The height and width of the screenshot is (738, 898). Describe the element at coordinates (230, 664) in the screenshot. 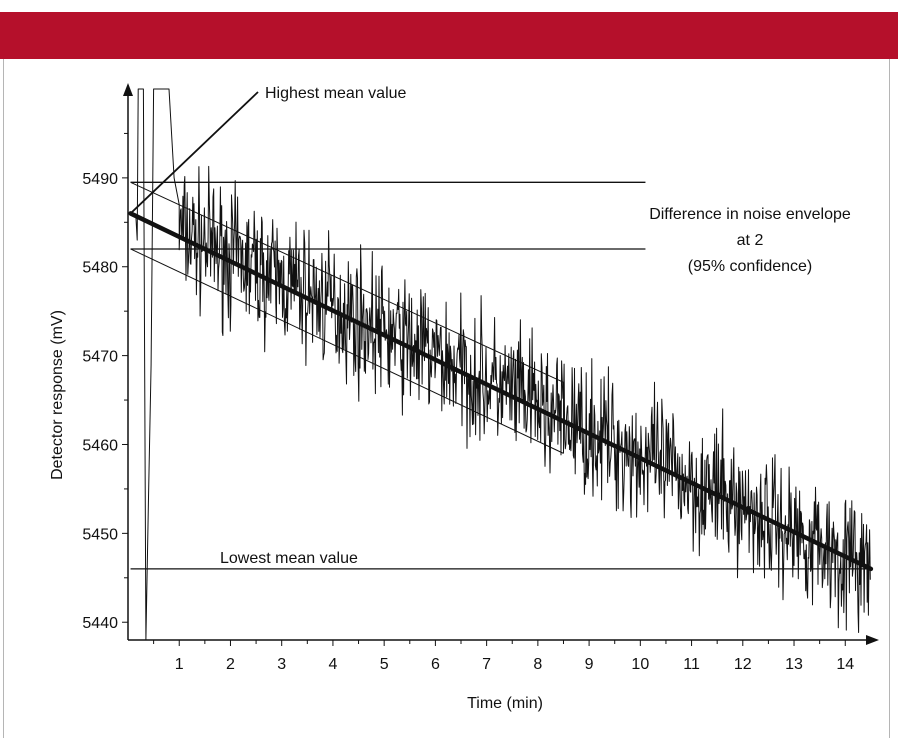

I see `x-tick-label: 2` at that location.